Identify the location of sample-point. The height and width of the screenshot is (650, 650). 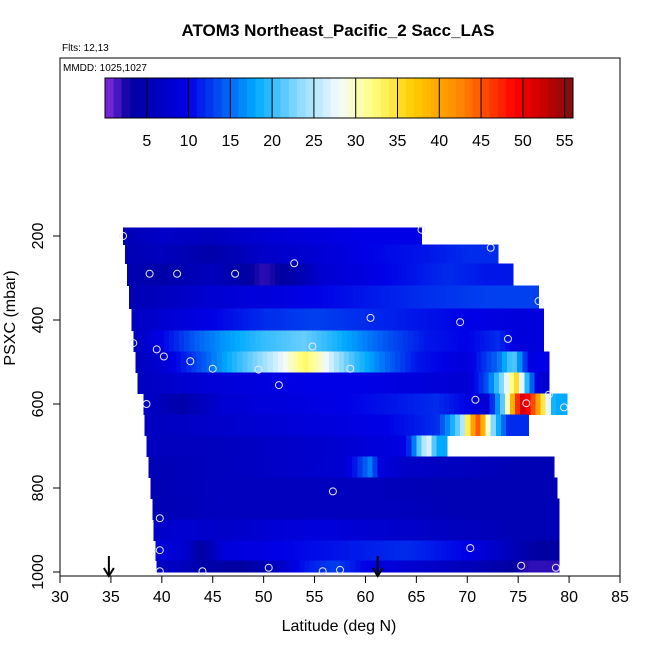
(212, 368).